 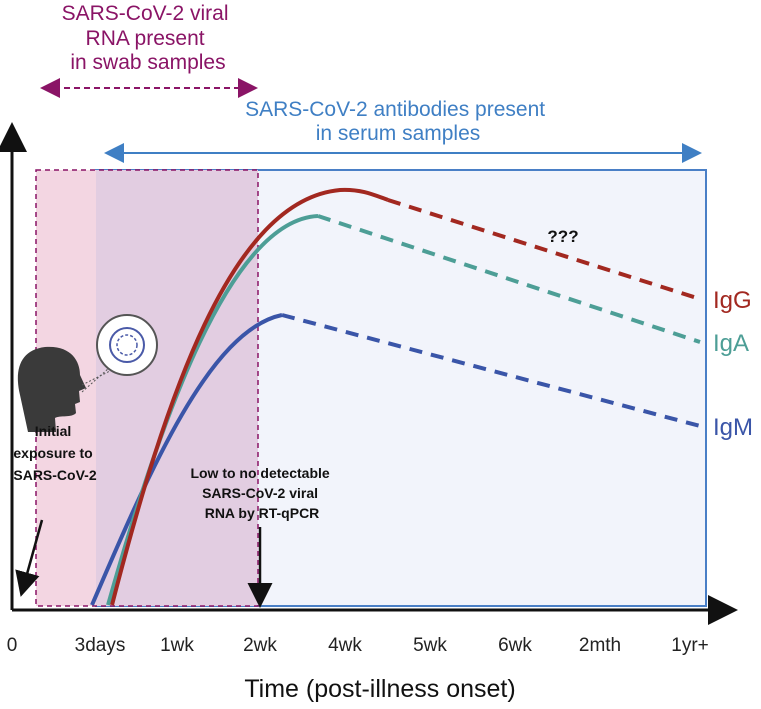 I want to click on igm-label: IgM, so click(x=733, y=427).